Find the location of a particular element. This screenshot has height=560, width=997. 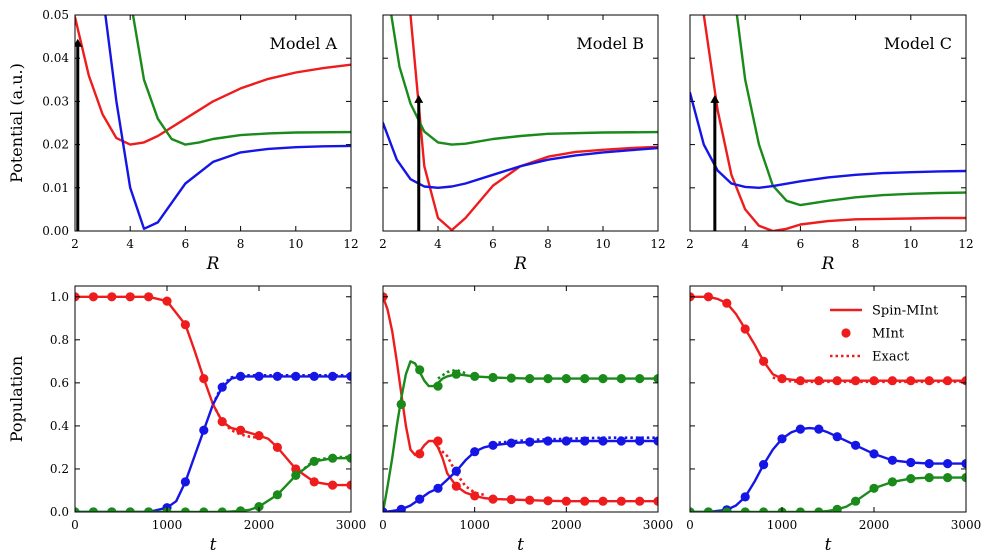

x-tick-label: 0 is located at coordinates (690, 525).